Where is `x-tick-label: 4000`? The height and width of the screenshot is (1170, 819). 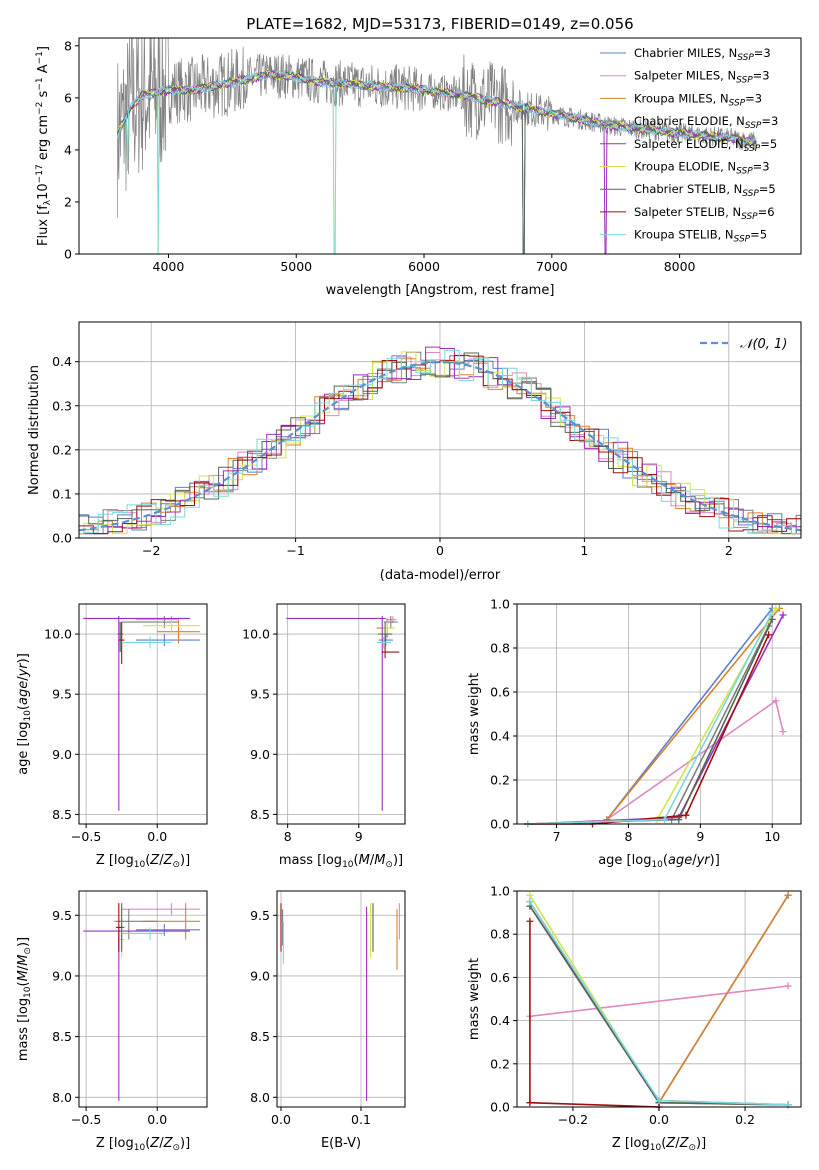 x-tick-label: 4000 is located at coordinates (169, 266).